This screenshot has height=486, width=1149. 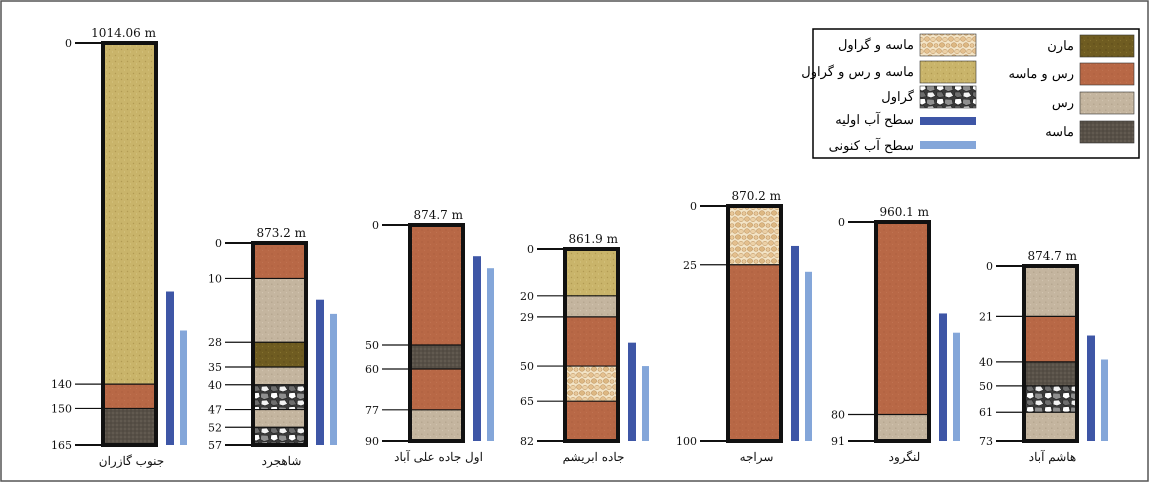 What do you see at coordinates (948, 72) in the screenshot?
I see `legend-swatch-sand-clay-gravel` at bounding box center [948, 72].